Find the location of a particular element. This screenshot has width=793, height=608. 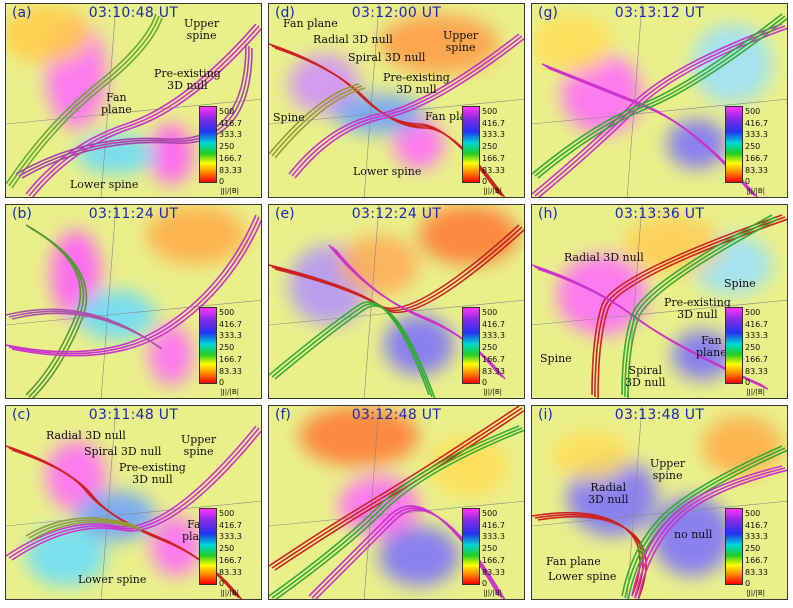

panel-time: 03:12:48 UT is located at coordinates (396, 415).